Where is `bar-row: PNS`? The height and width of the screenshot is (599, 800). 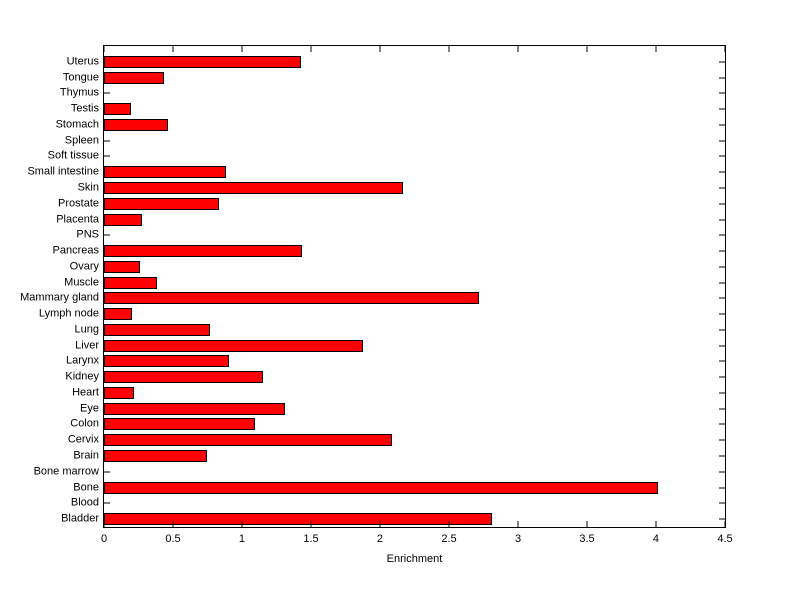
bar-row: PNS is located at coordinates (400, 235).